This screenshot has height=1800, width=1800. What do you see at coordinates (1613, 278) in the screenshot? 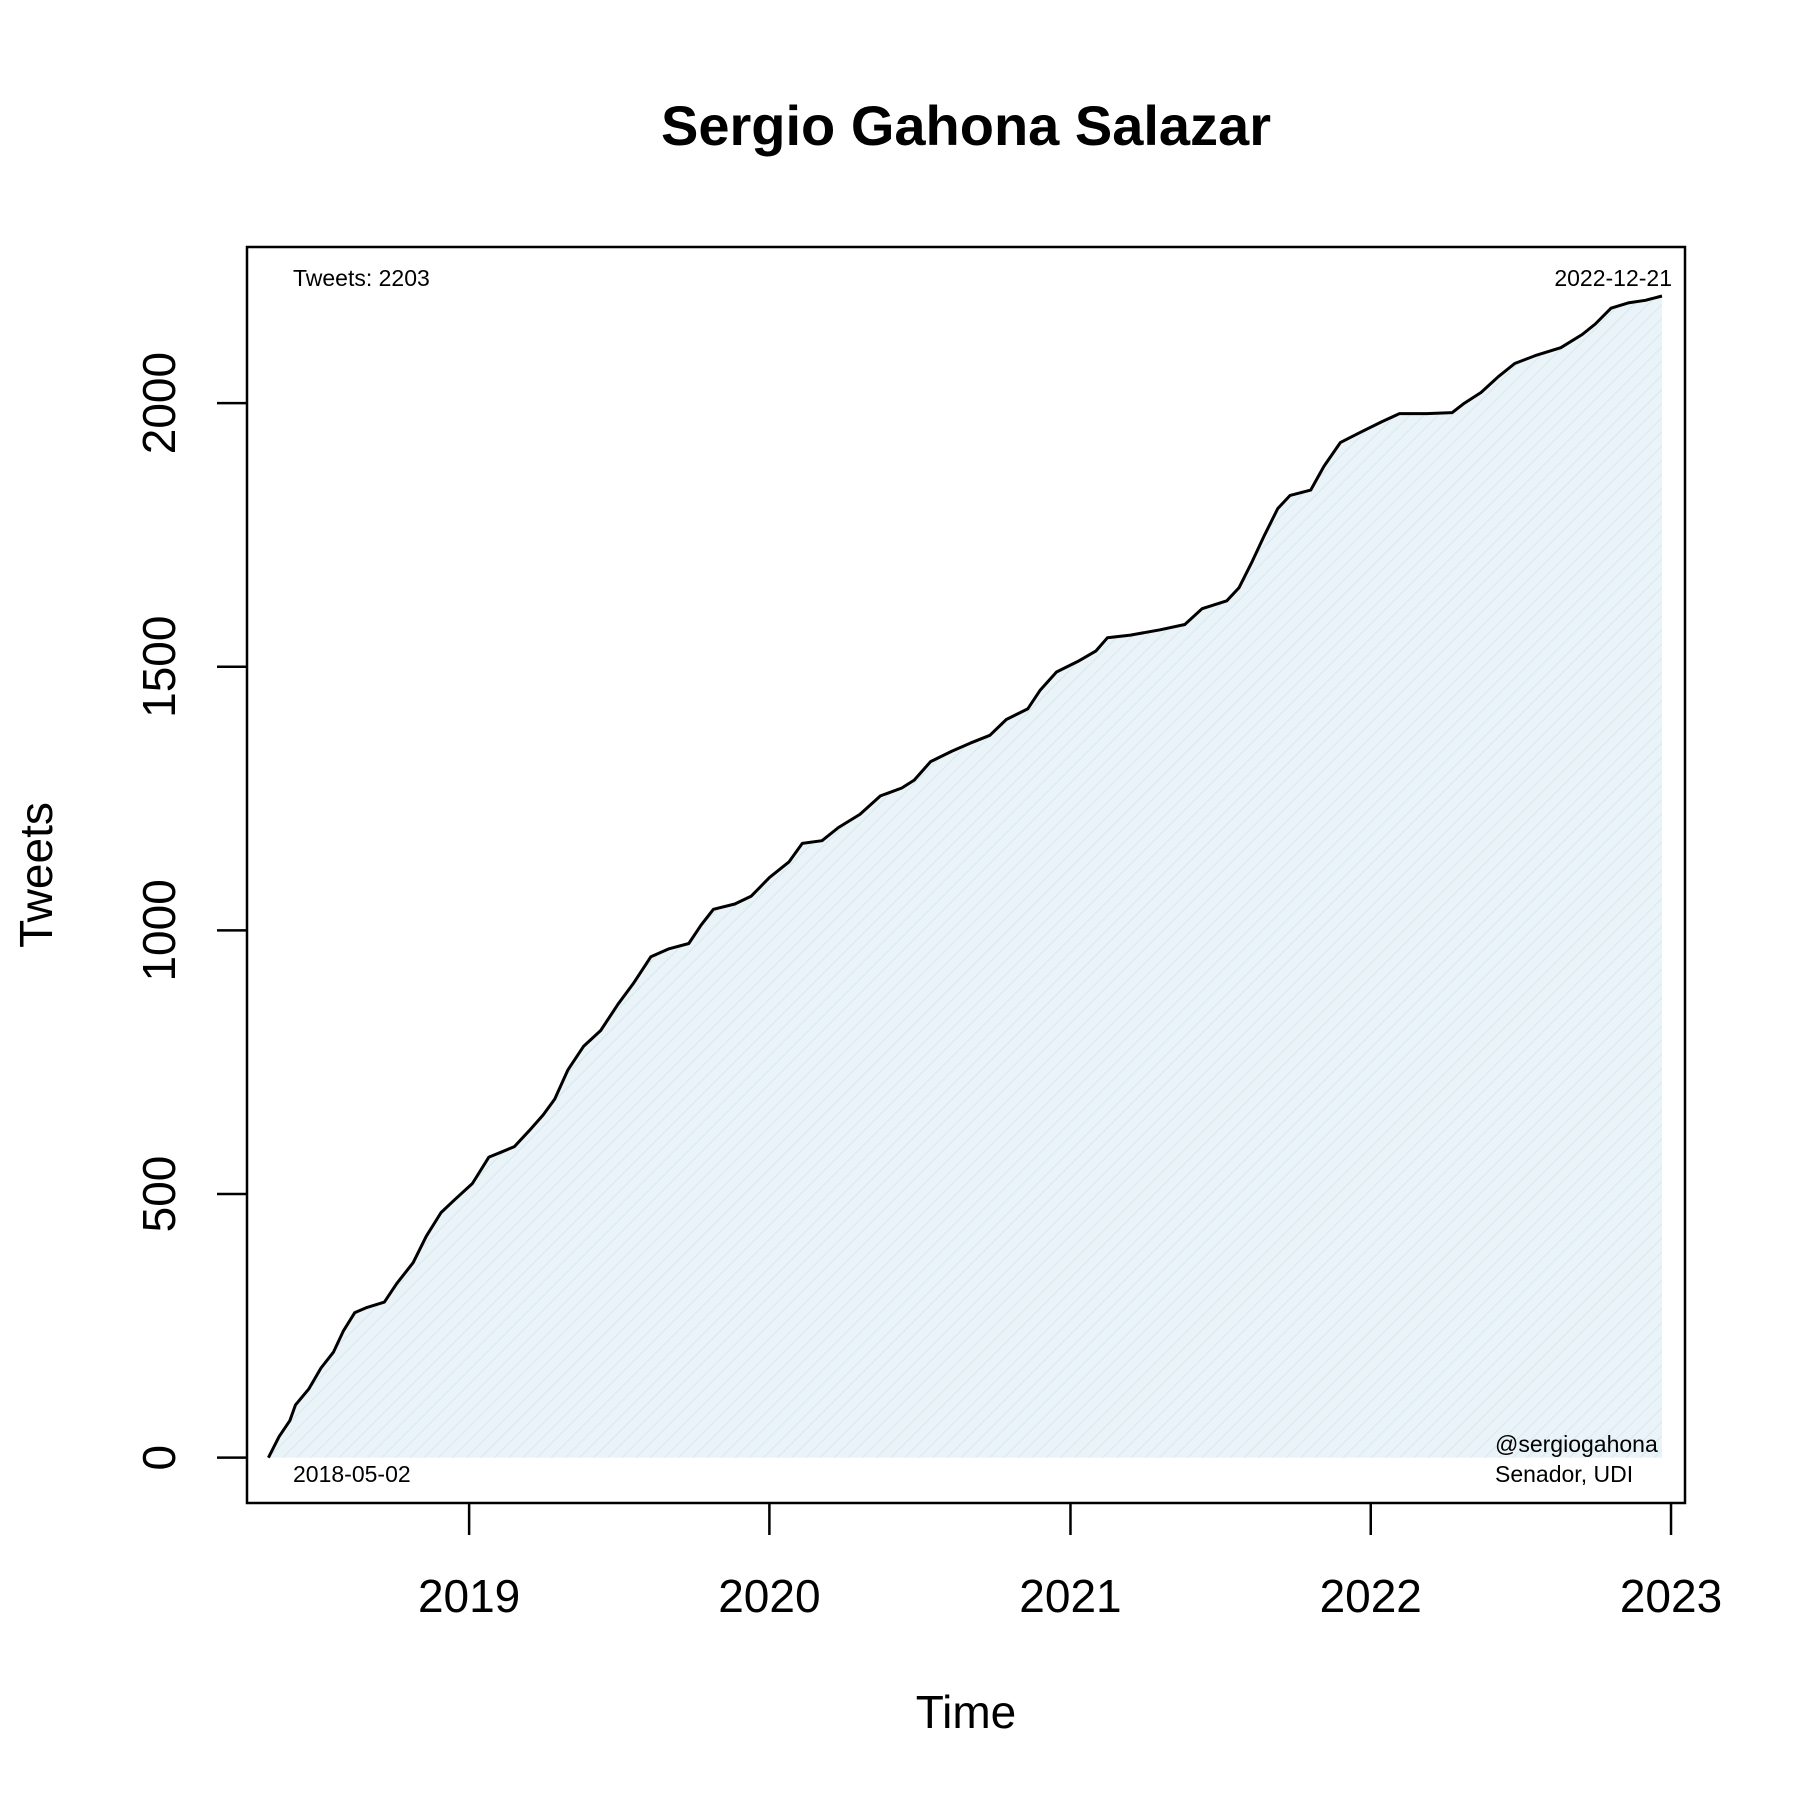
I see `end-date-annotation: 2022-12-21` at bounding box center [1613, 278].